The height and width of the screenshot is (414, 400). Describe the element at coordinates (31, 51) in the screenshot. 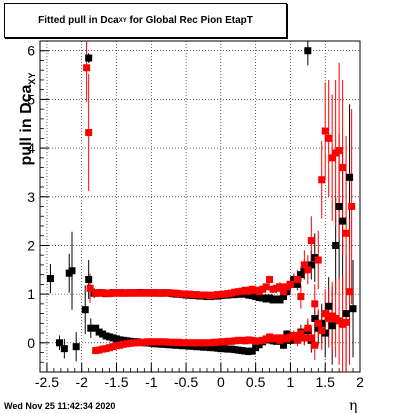

I see `y-tick-label: 6` at that location.